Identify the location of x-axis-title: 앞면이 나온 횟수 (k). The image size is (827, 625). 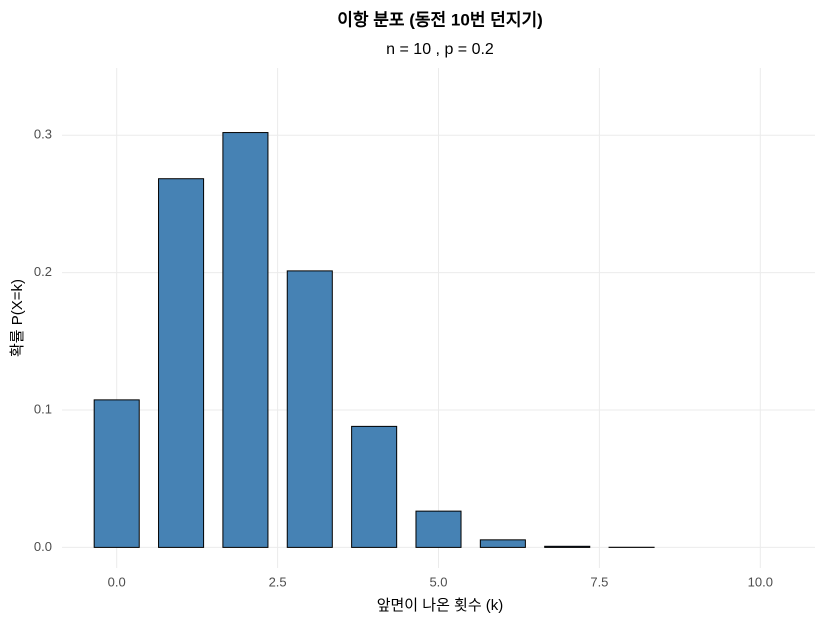
(440, 605).